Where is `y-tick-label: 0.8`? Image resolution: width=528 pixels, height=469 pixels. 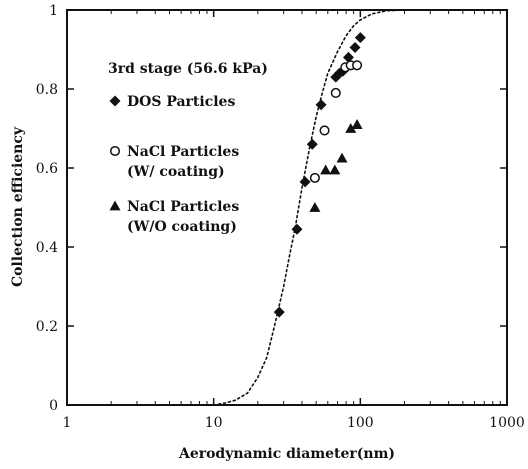 y-tick-label: 0.8 is located at coordinates (47, 90).